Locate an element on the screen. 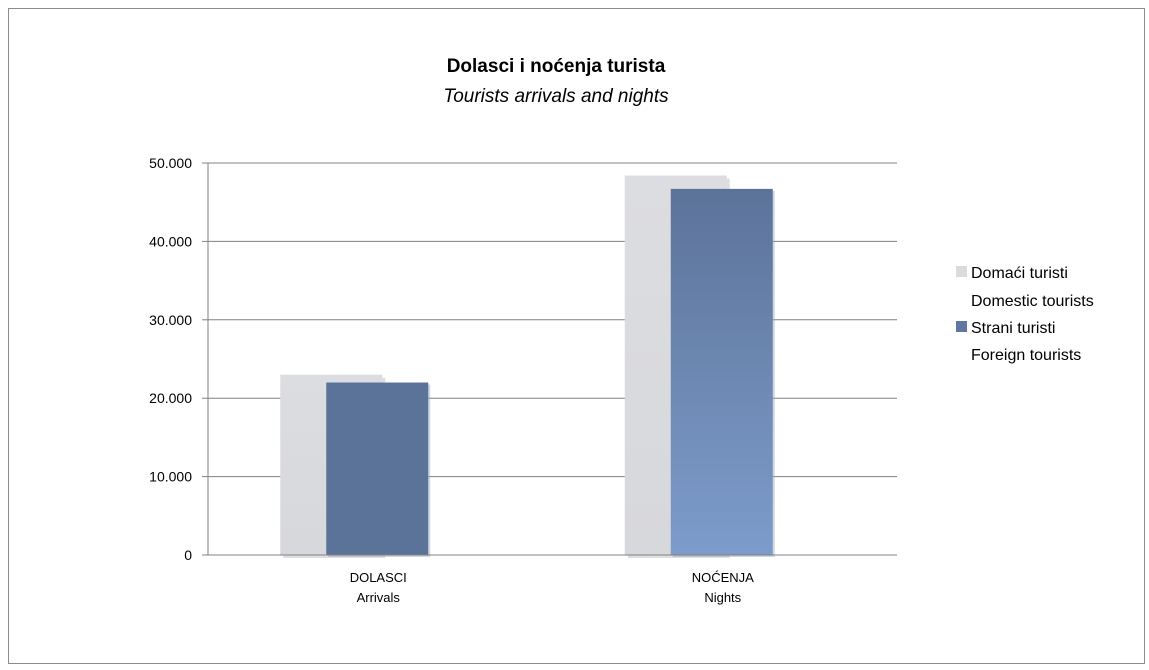 This screenshot has height=670, width=1149. x-category-sublabel: Nights is located at coordinates (722, 597).